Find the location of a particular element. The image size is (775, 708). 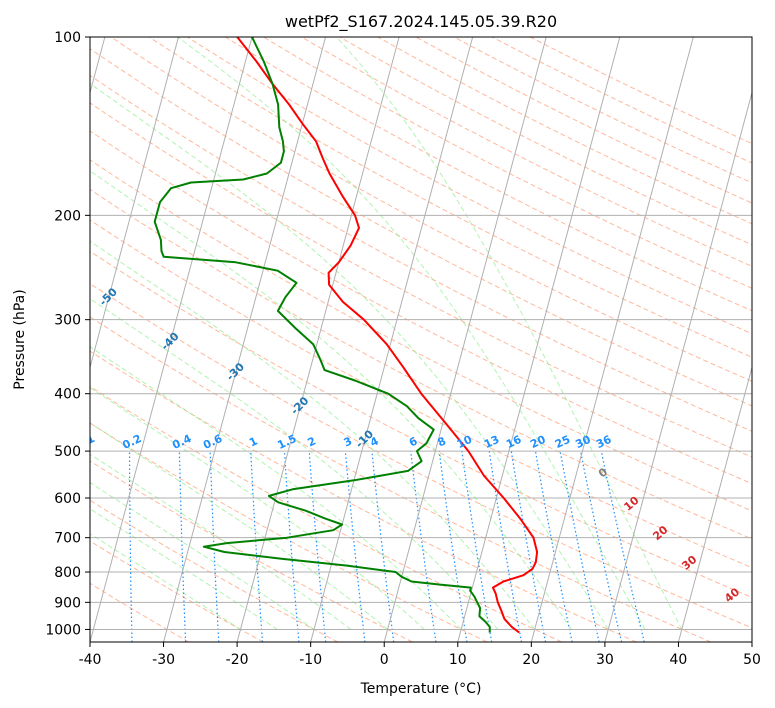

mixing-ratio-label: 16 is located at coordinates (514, 442).